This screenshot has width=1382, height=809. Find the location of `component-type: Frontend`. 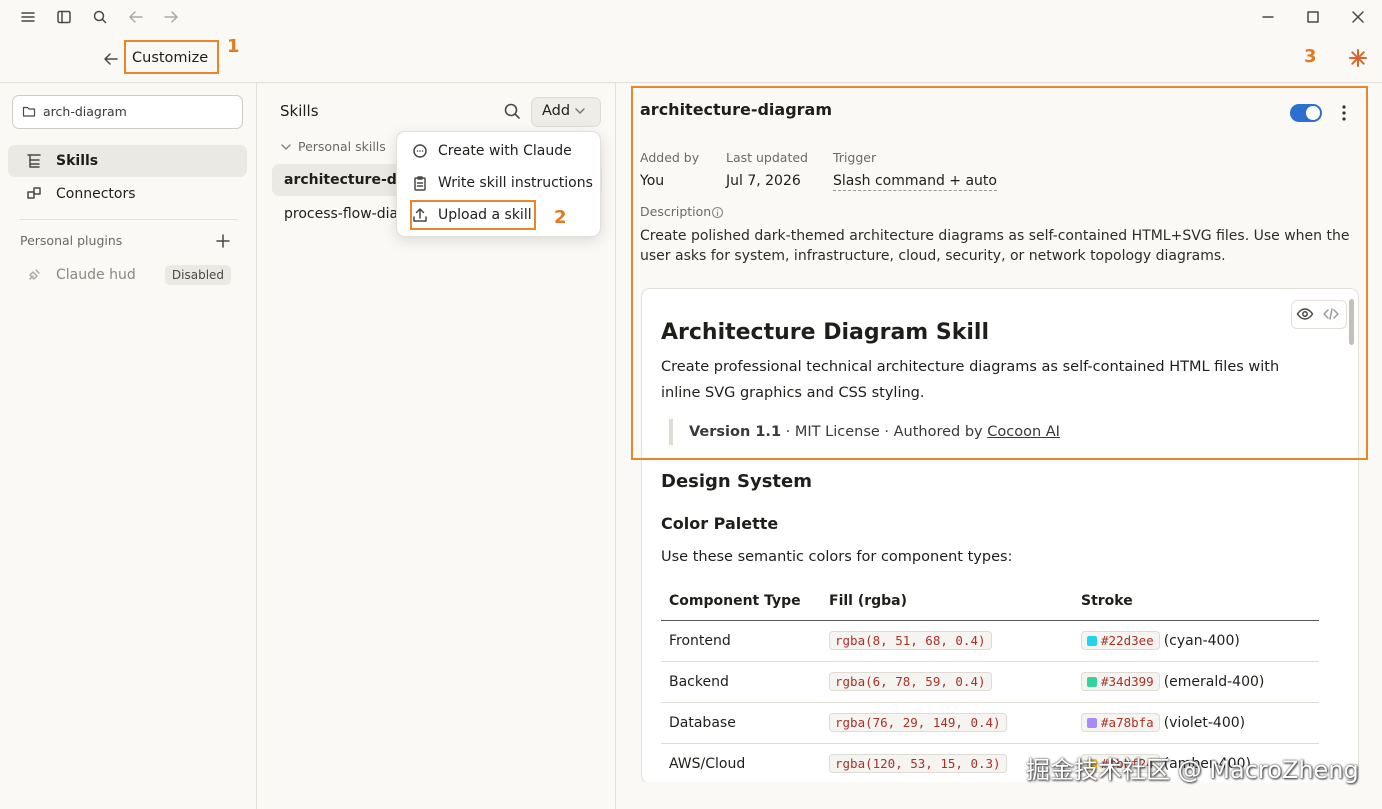

component-type: Frontend is located at coordinates (741, 641).